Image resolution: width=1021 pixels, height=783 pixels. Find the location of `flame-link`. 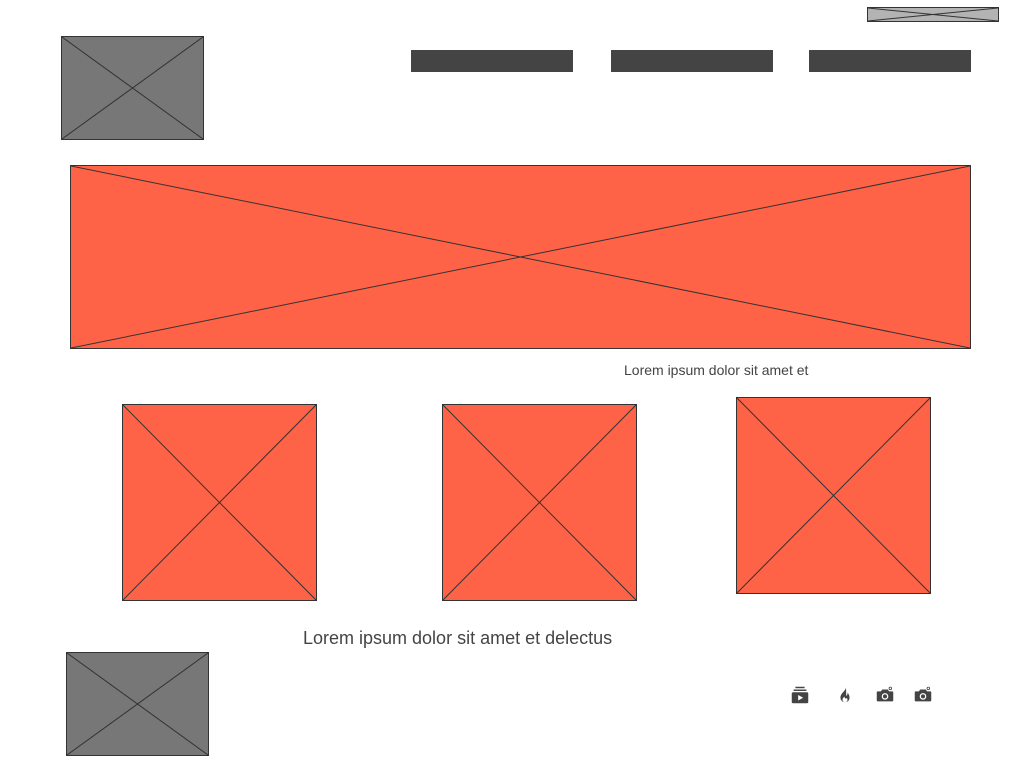

flame-link is located at coordinates (845, 695).